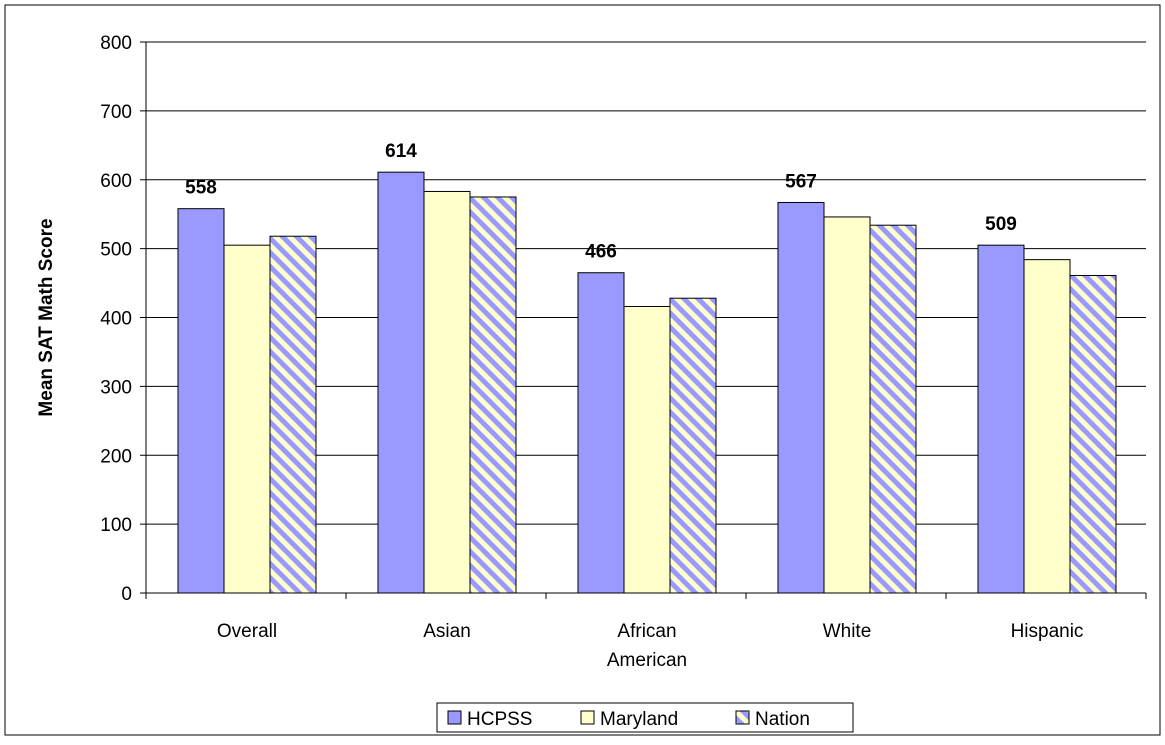 Image resolution: width=1165 pixels, height=745 pixels. I want to click on bar-nation-overall, so click(293, 414).